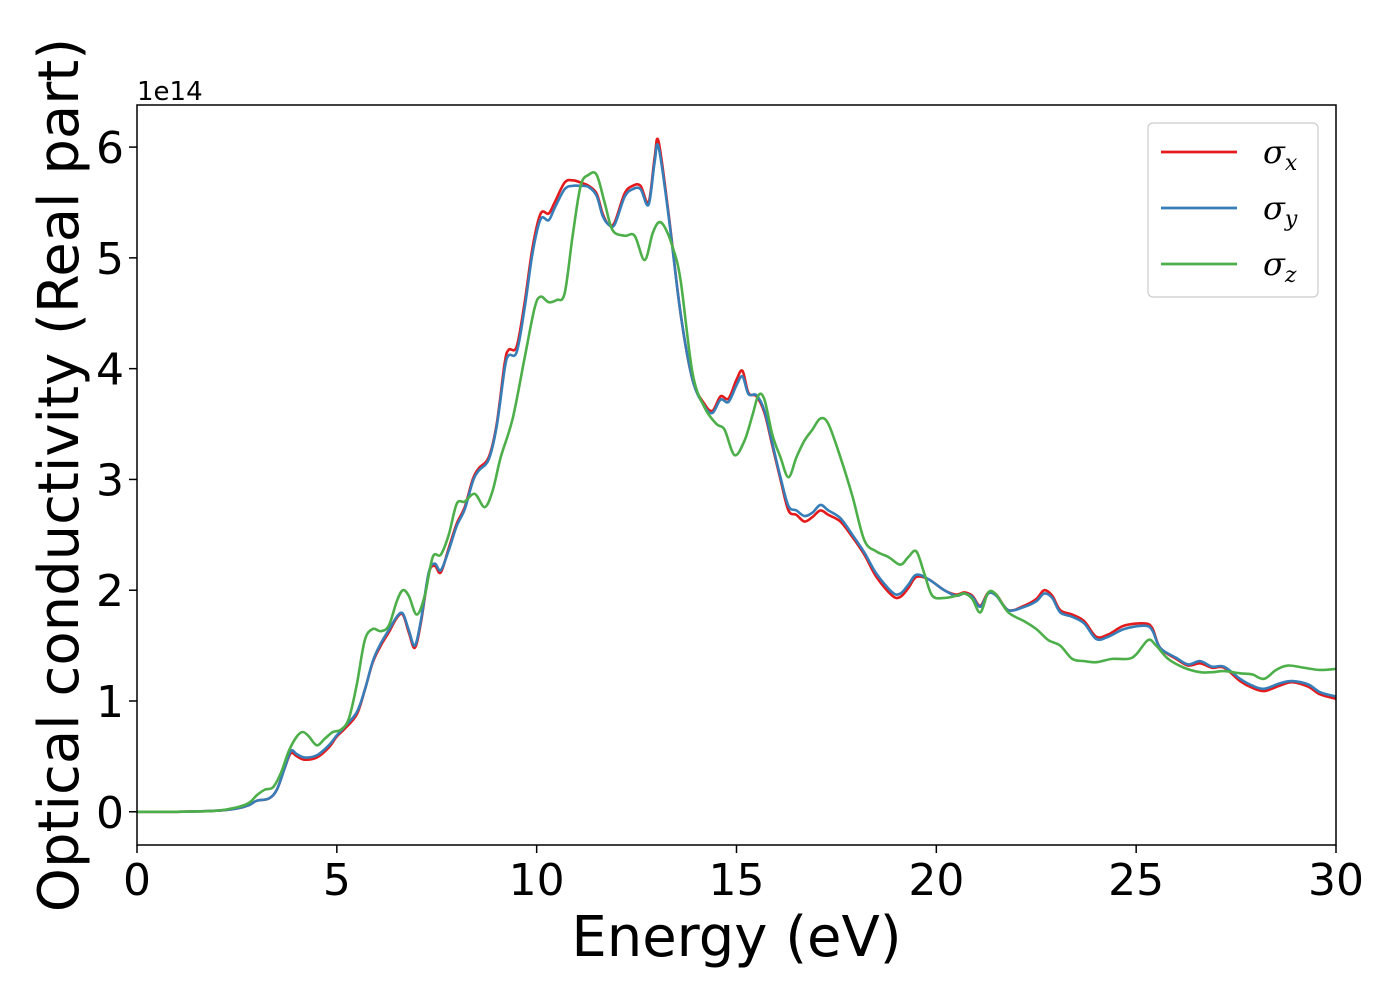  I want to click on x-tick-label: 10, so click(537, 880).